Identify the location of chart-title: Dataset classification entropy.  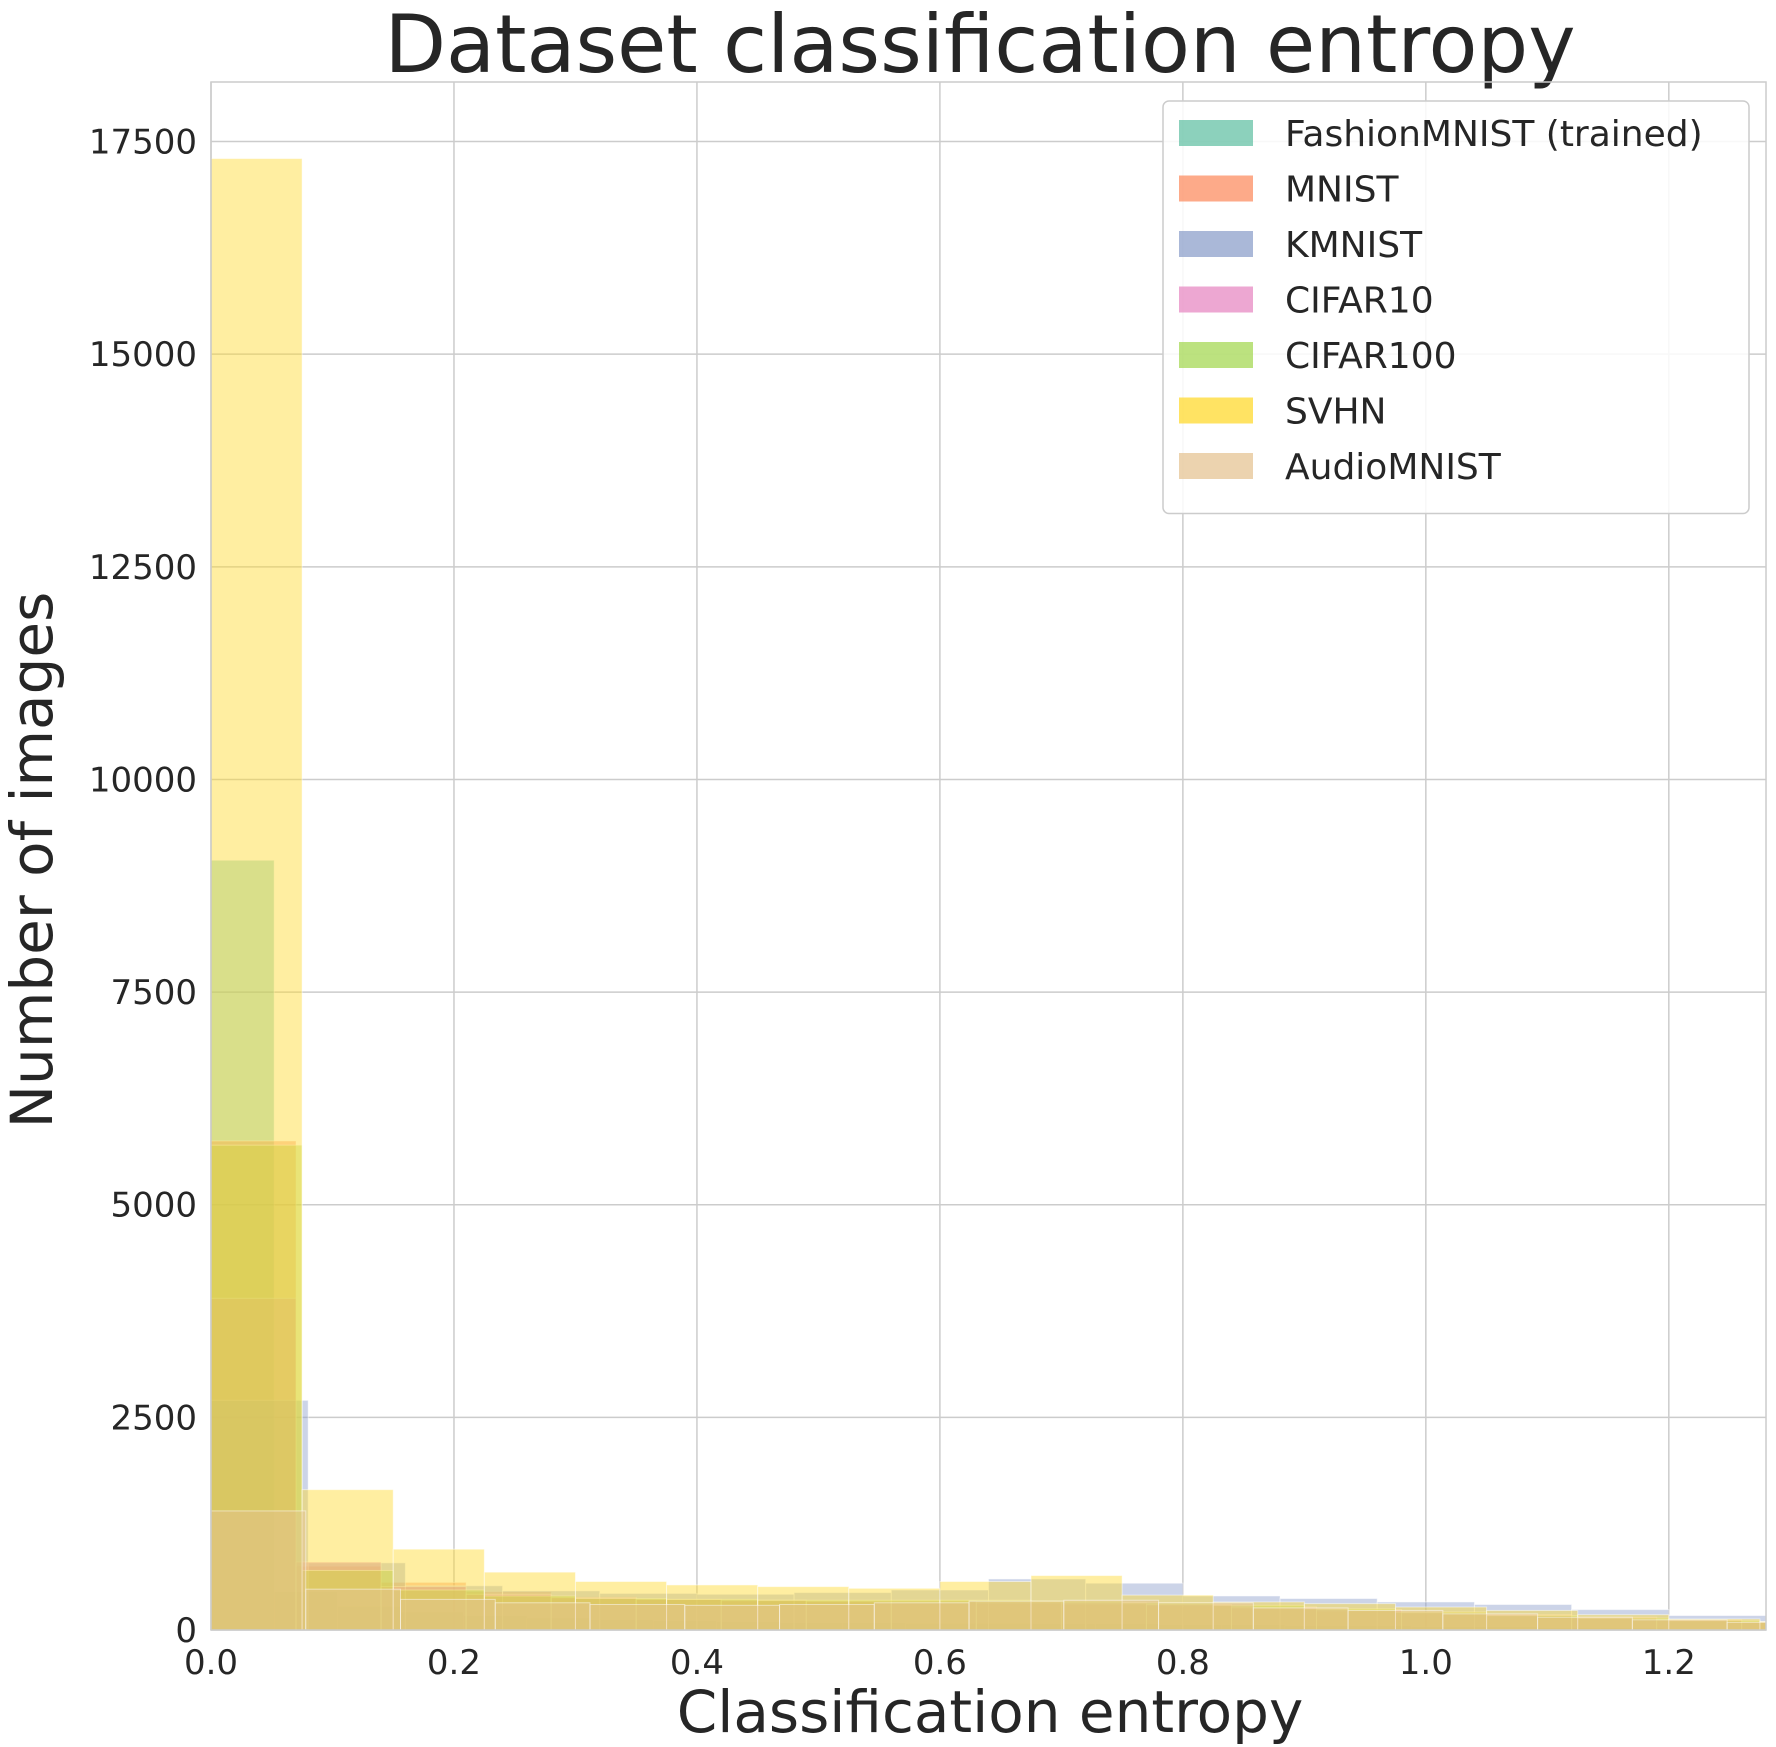
(979, 45).